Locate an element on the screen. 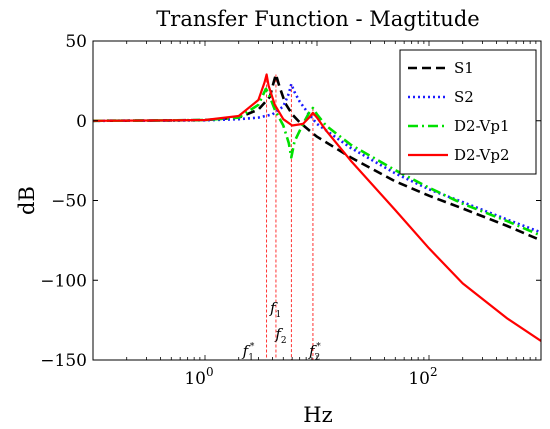  legend-label: D2-Vp1 is located at coordinates (482, 126).